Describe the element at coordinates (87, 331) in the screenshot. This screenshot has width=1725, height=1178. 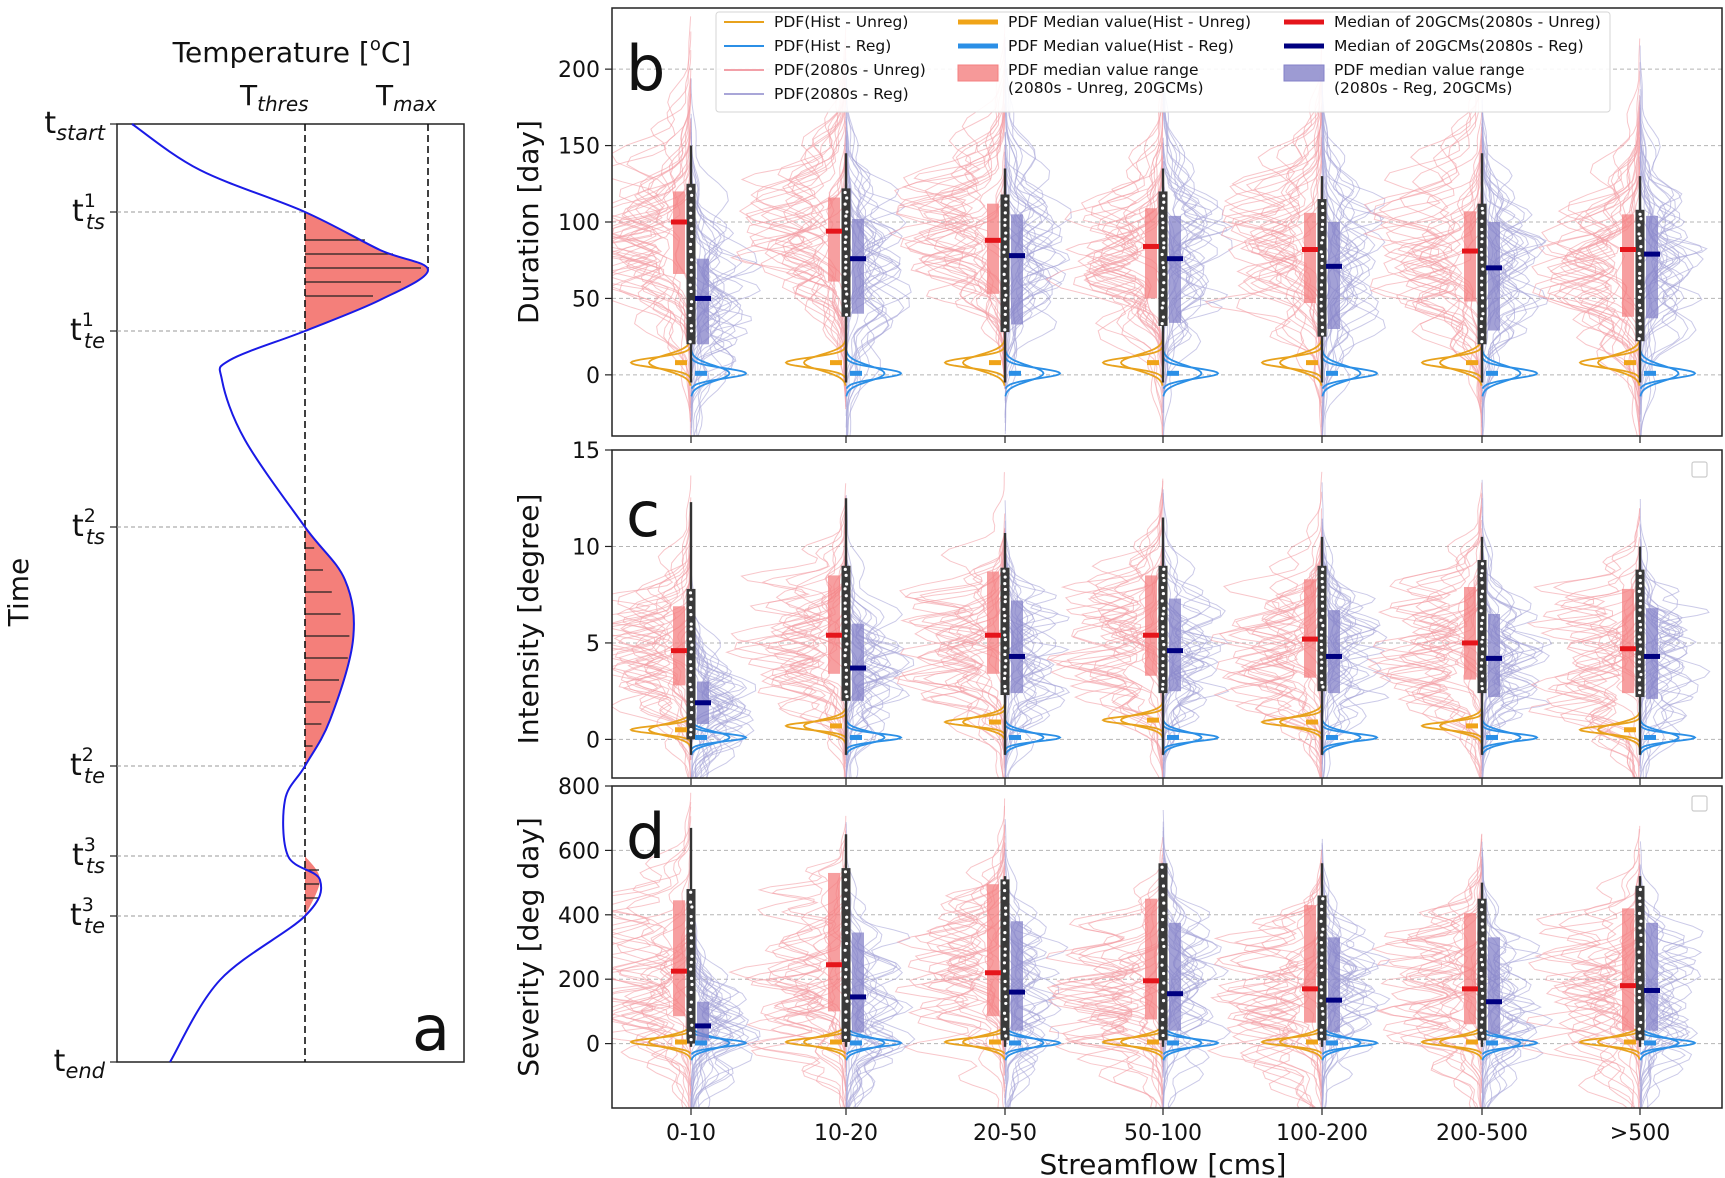
I see `time-tick-label: t1 te` at that location.